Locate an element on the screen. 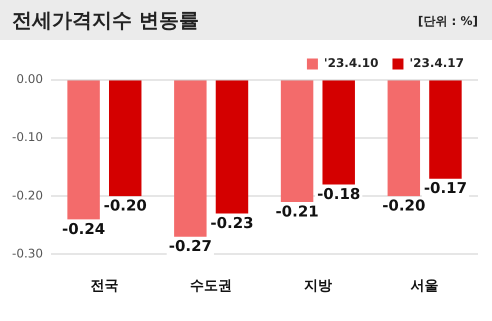 This screenshot has height=321, width=492. text: [단위 : %] is located at coordinates (448, 21).